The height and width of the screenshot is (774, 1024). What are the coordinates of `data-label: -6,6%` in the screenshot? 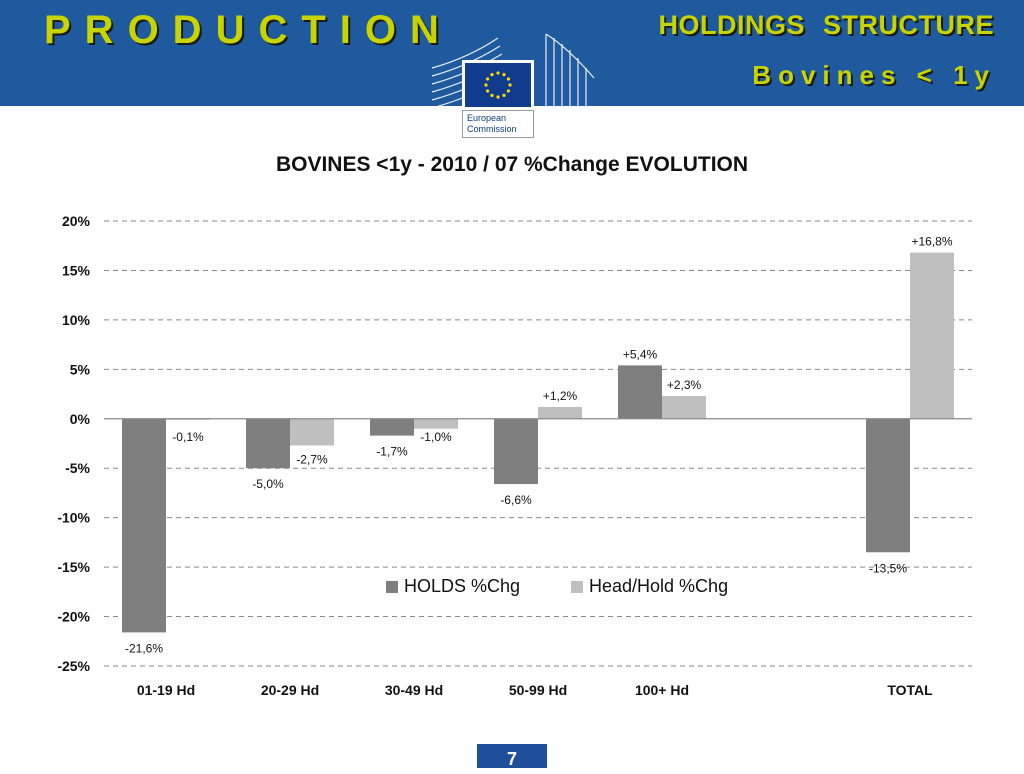 It's located at (516, 500).